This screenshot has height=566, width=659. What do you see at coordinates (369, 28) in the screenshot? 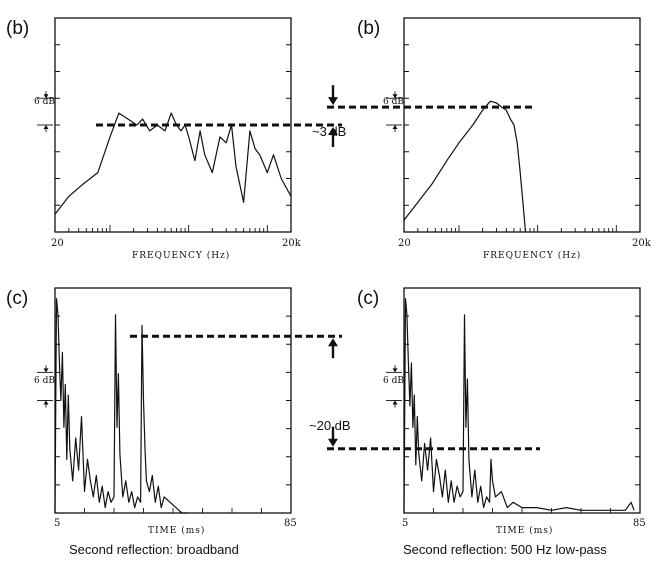
I see `panel-letter-tr: (b)` at bounding box center [369, 28].